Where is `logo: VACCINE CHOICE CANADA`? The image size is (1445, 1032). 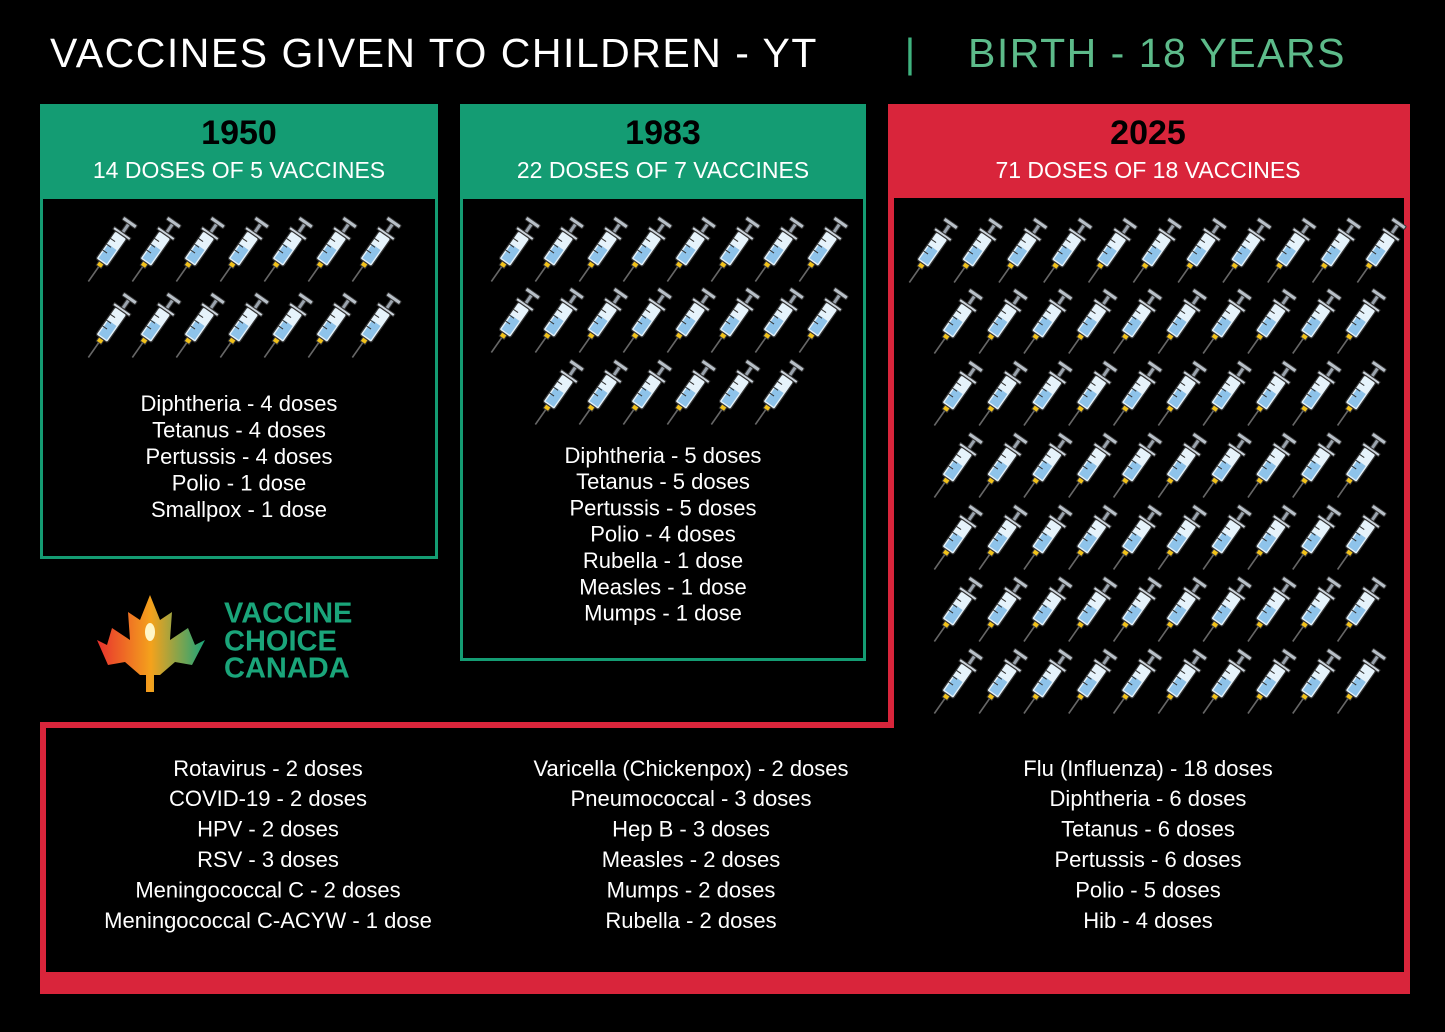 logo: VACCINE CHOICE CANADA is located at coordinates (224, 643).